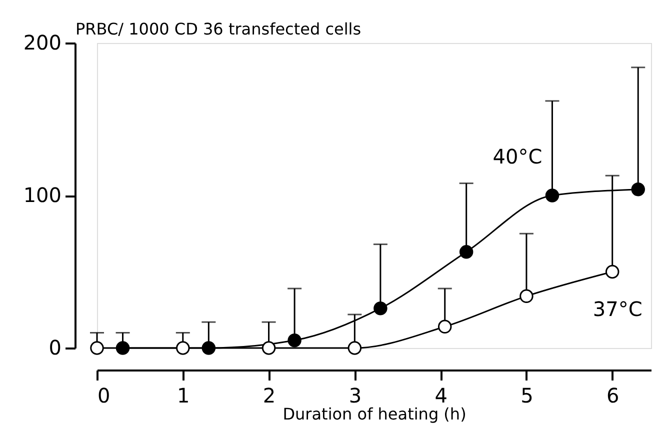 The height and width of the screenshot is (448, 664). What do you see at coordinates (55, 348) in the screenshot?
I see `y-tick-label: 0` at bounding box center [55, 348].